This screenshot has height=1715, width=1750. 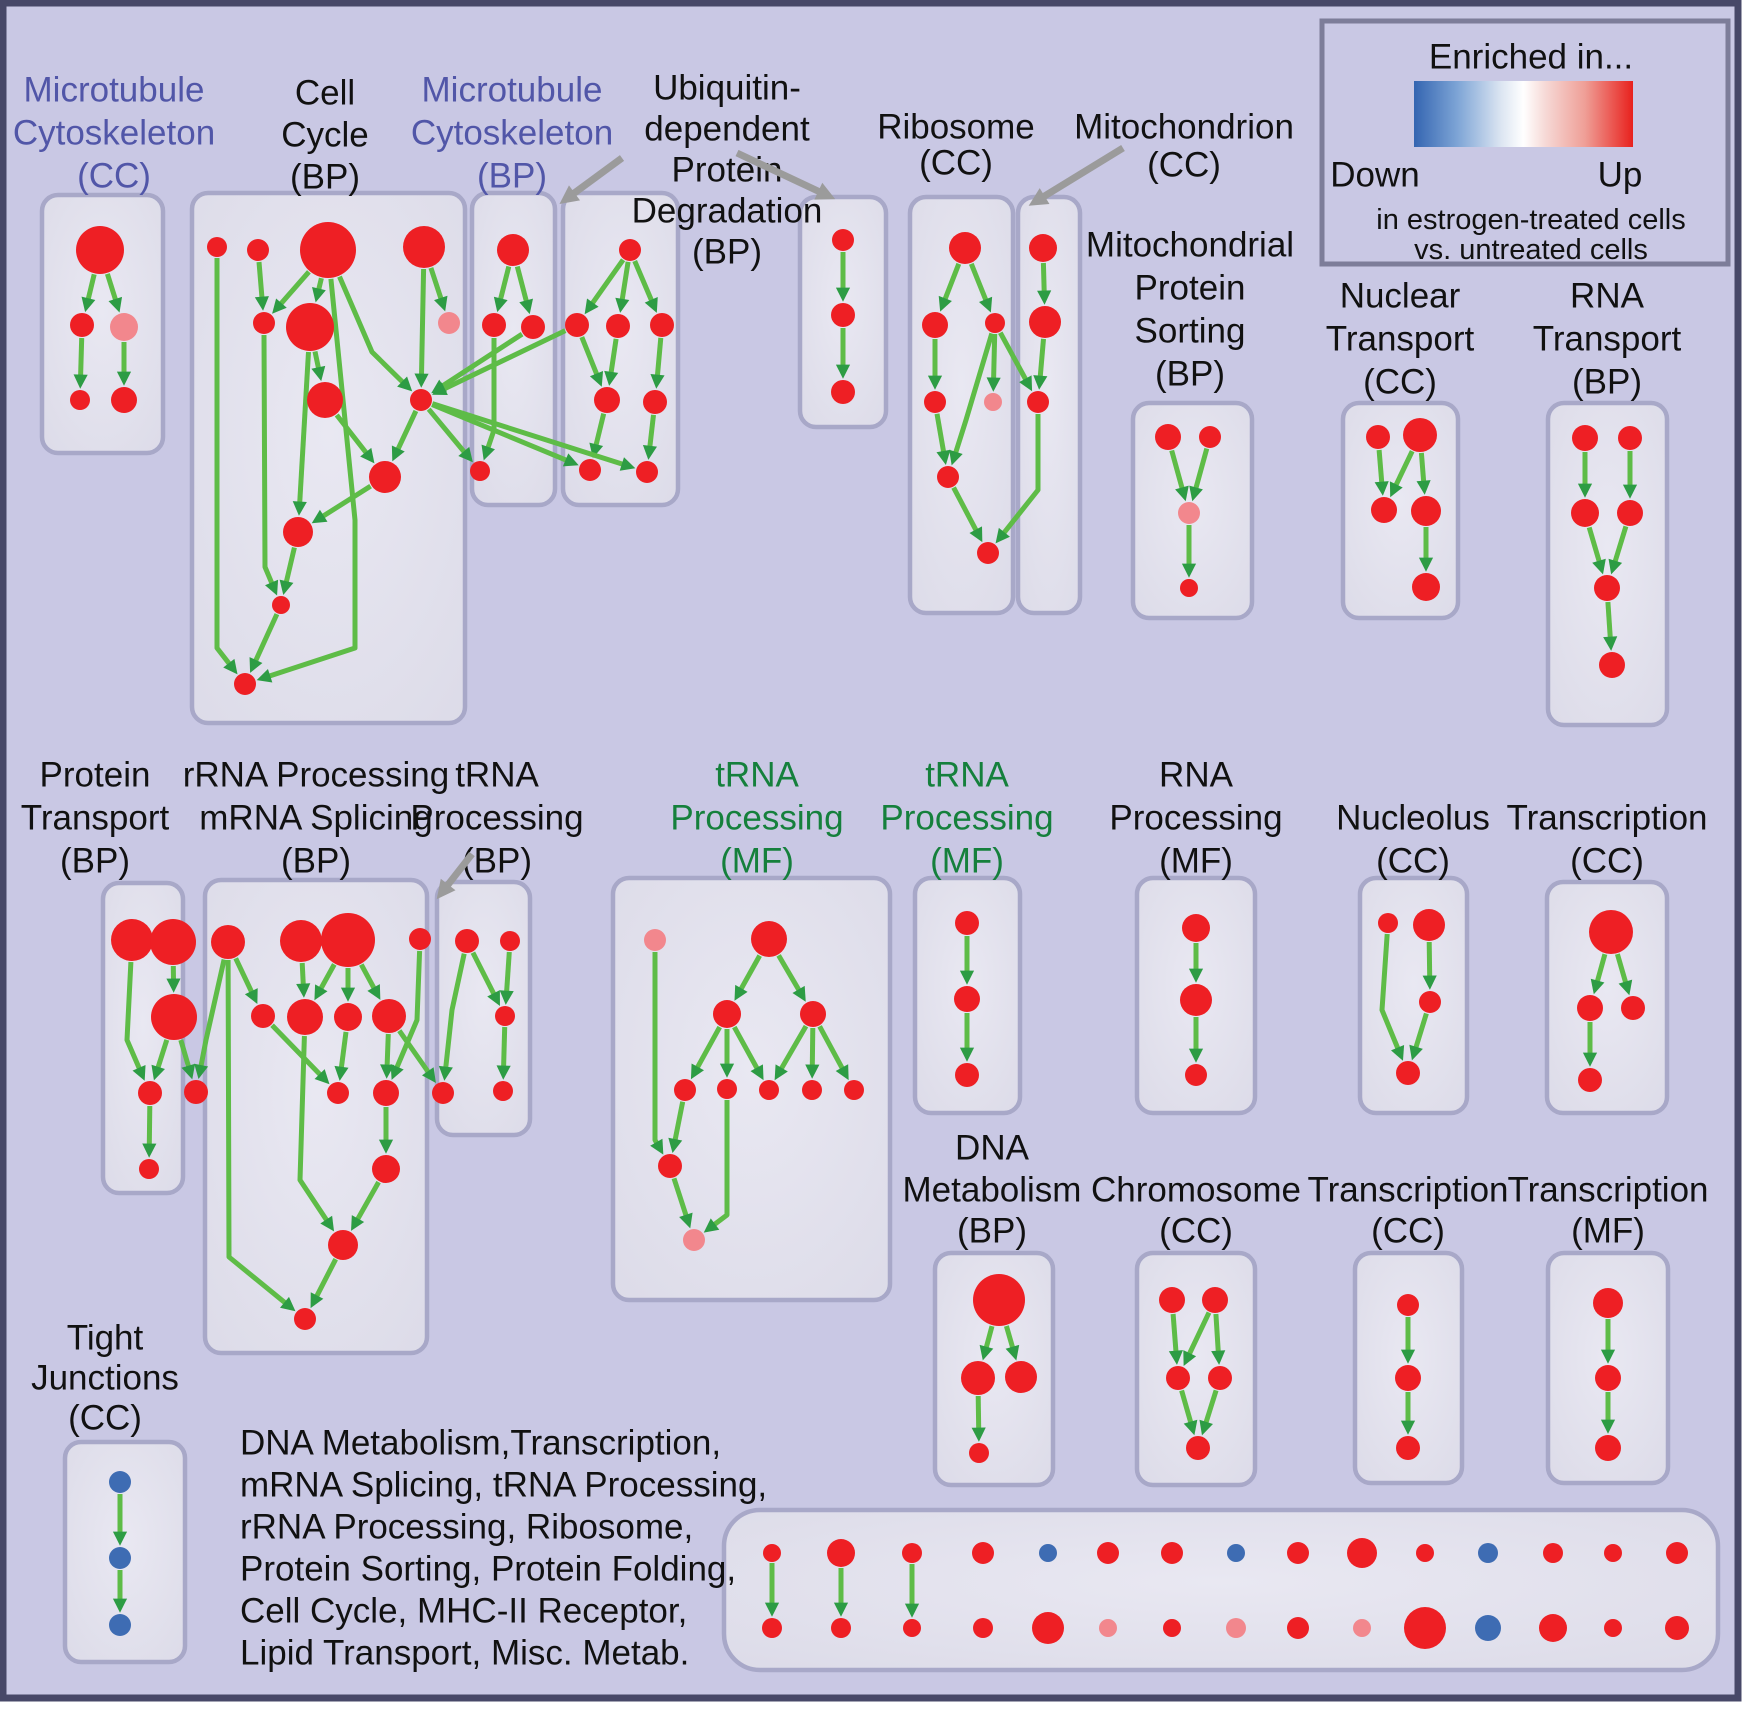 I want to click on cluster-label-ubiquitin-degradation-line5: (BP), so click(x=727, y=252).